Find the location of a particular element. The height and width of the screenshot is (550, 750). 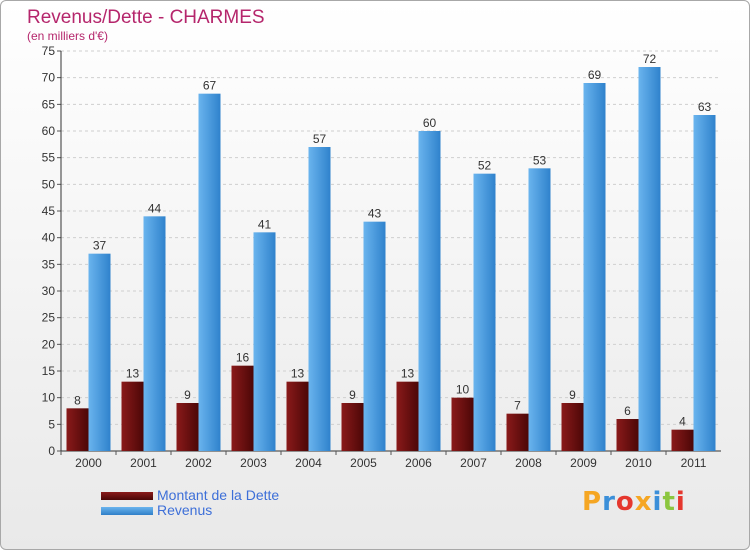

x-tick-label: 2011 is located at coordinates (694, 463).